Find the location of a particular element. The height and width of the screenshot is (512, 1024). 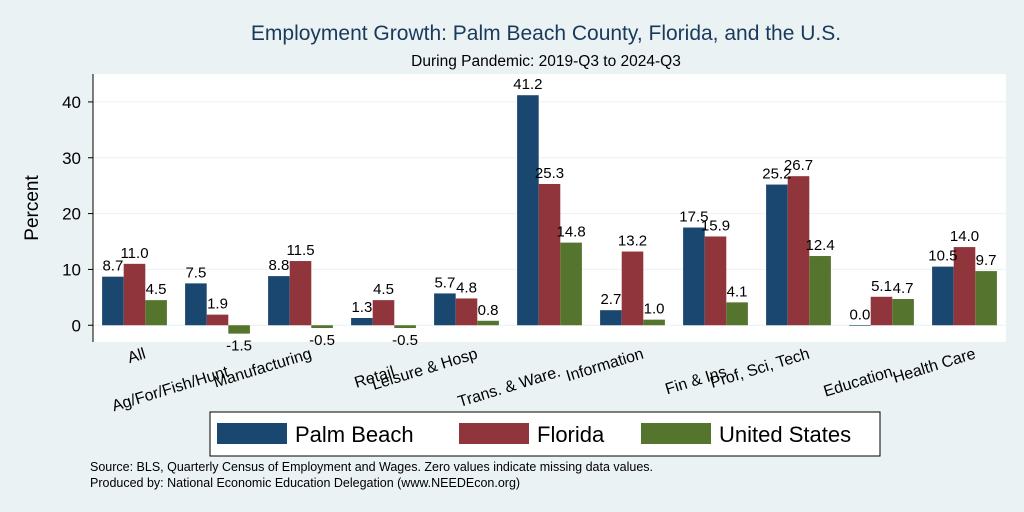

data-label: 13.2 is located at coordinates (632, 241).